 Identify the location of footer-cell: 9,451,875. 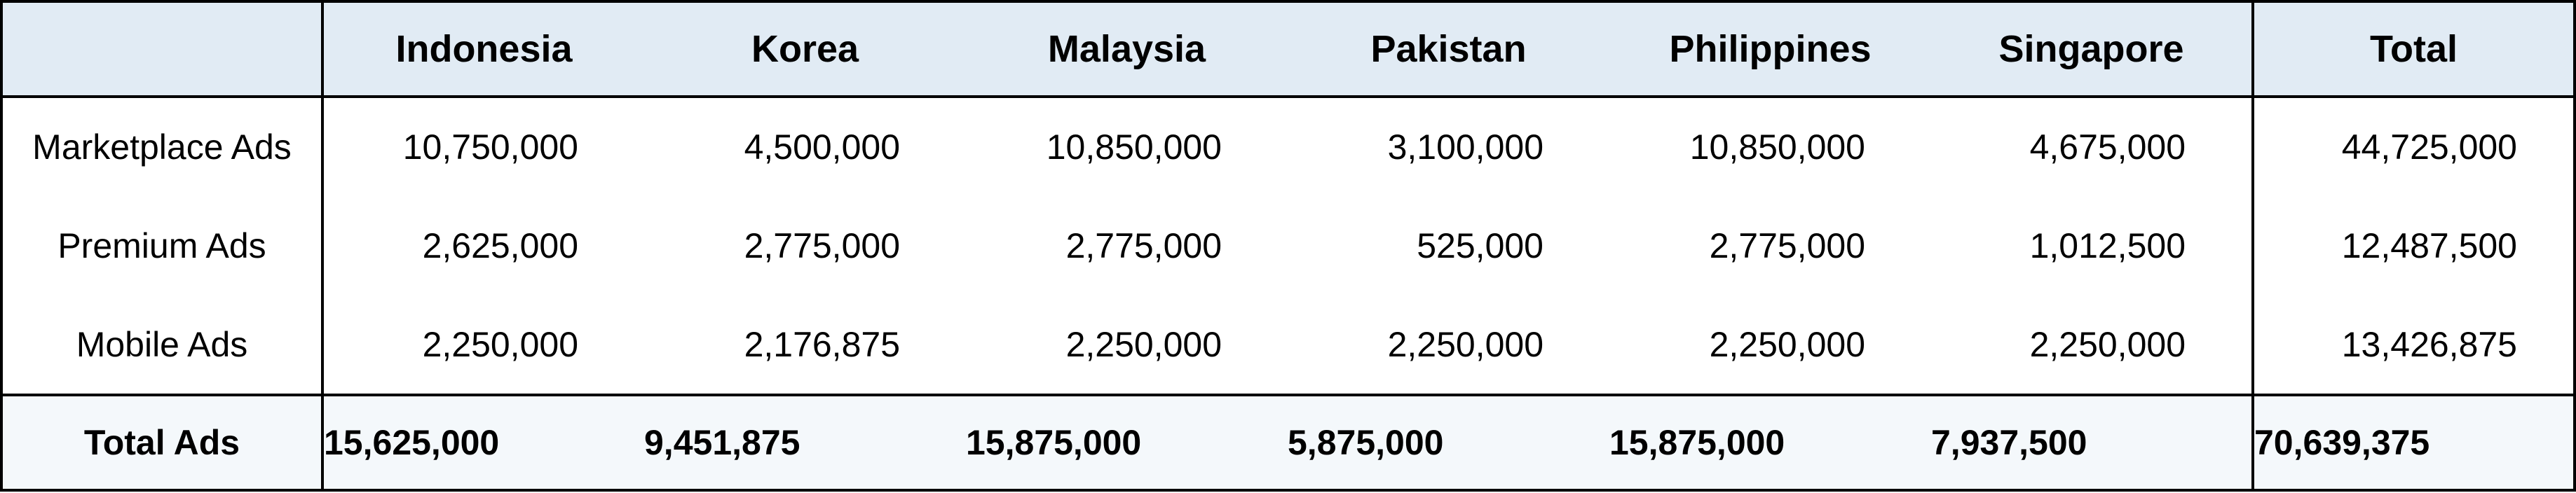
(805, 442).